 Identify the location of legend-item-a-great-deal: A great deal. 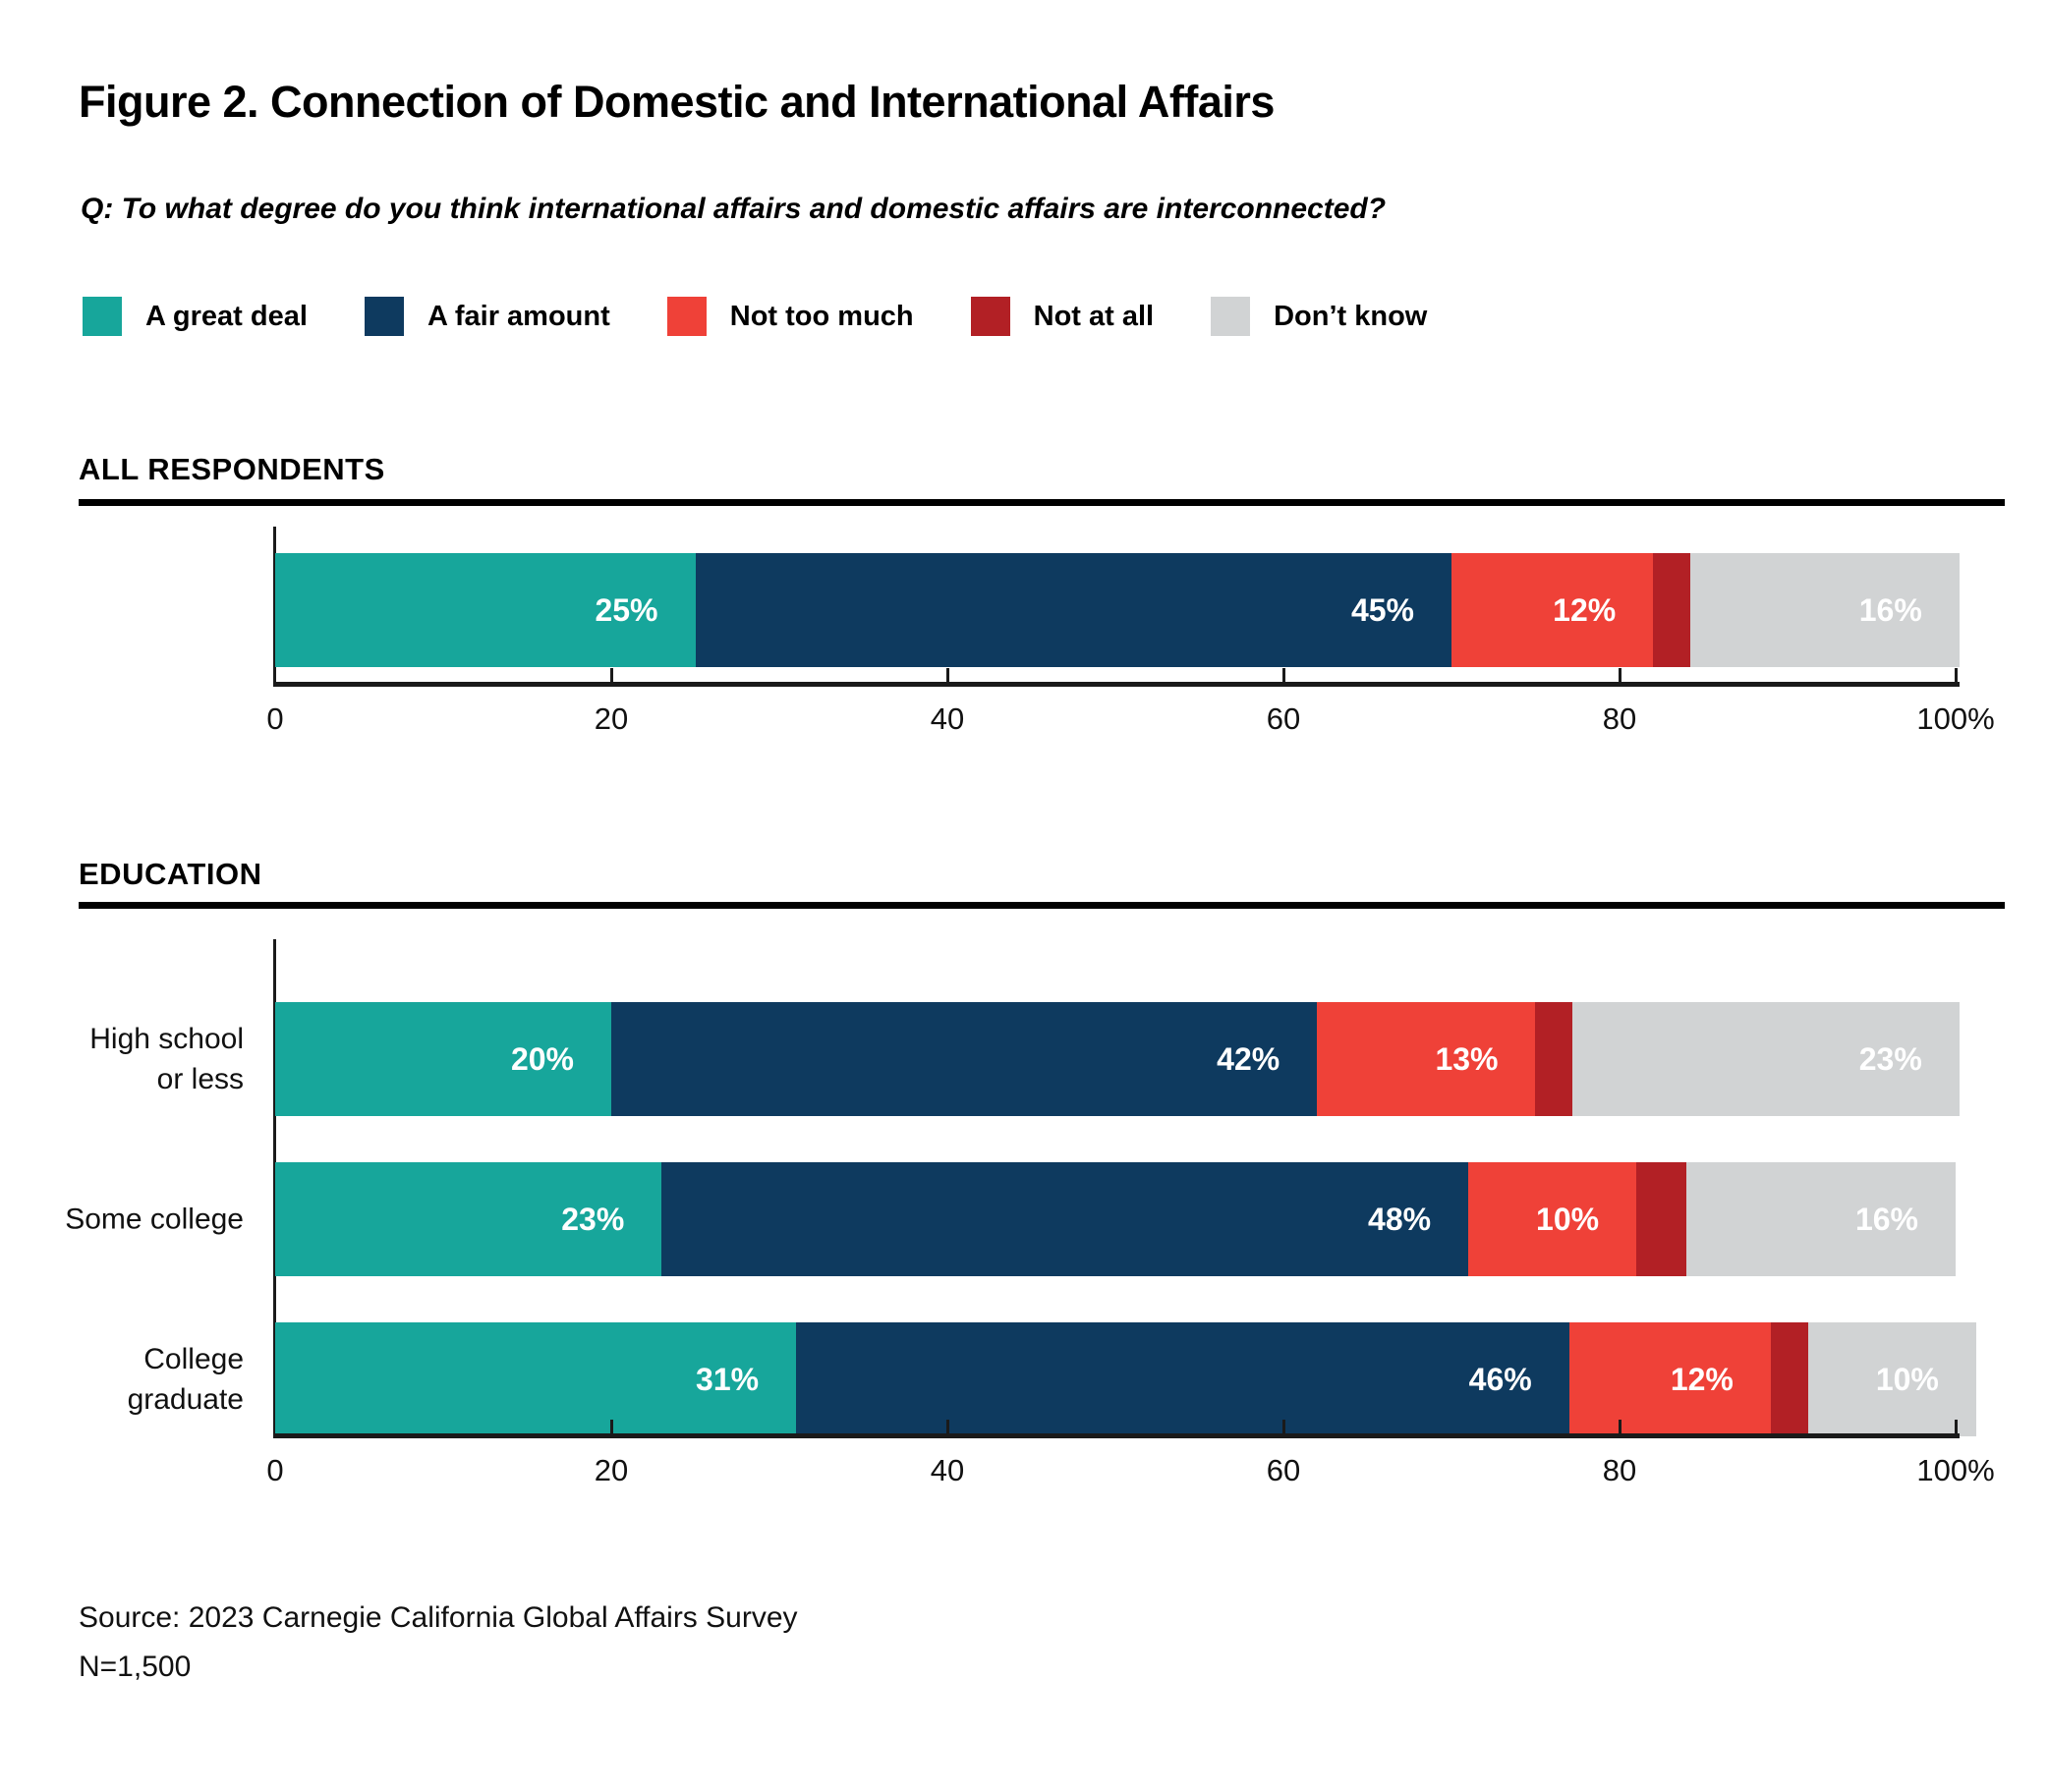
(195, 316).